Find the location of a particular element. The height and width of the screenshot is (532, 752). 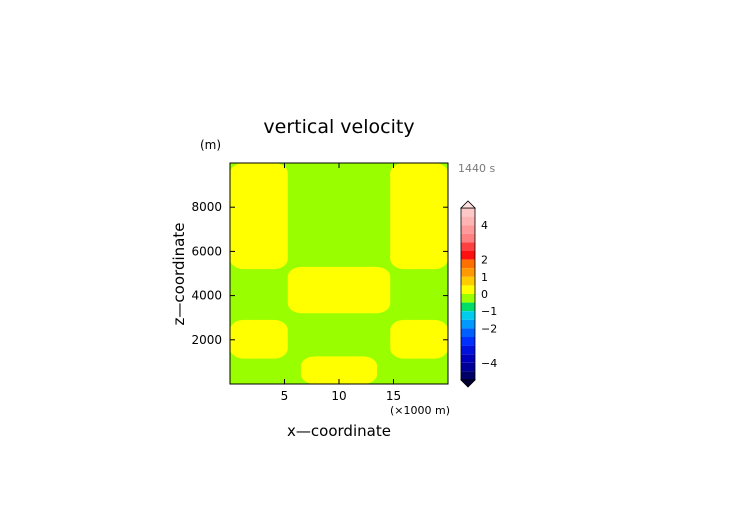

y-unit-label: (m) is located at coordinates (210, 145).